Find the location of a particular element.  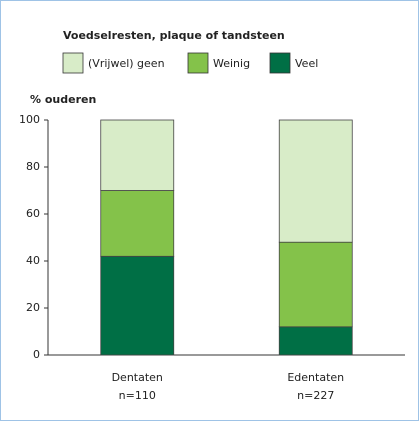

x-tick-sublabel: n=110 is located at coordinates (137, 395).